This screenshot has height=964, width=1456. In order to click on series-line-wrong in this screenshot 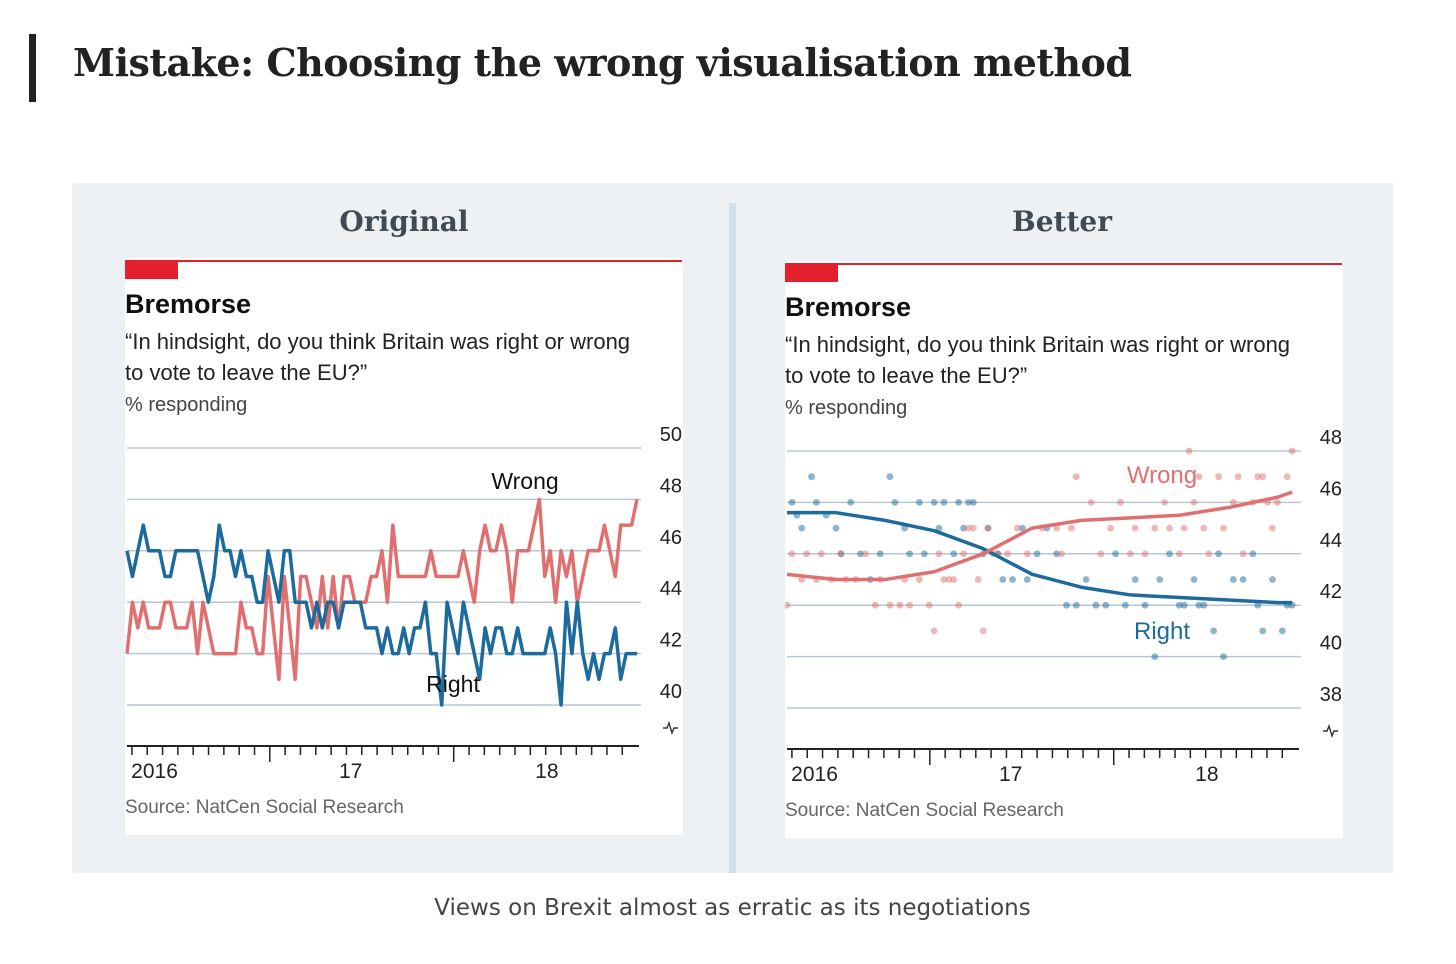, I will do `click(382, 589)`.